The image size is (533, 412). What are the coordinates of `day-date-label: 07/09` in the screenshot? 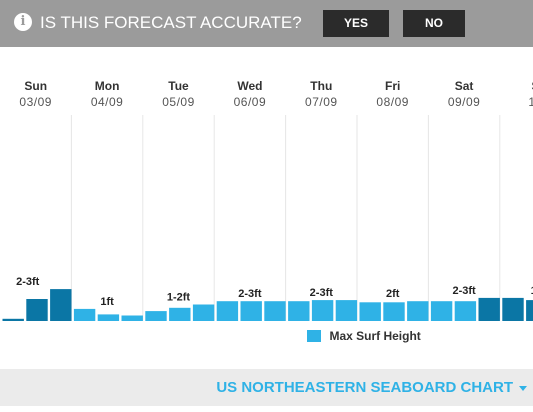 It's located at (321, 102).